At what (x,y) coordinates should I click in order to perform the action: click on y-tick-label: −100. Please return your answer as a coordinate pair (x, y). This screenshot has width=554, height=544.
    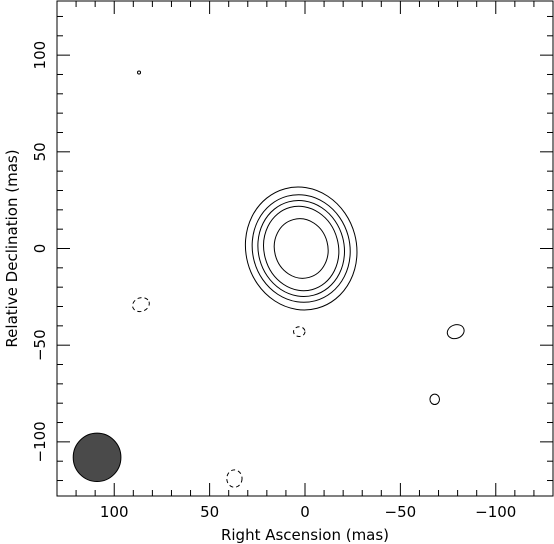
    Looking at the image, I should click on (40, 441).